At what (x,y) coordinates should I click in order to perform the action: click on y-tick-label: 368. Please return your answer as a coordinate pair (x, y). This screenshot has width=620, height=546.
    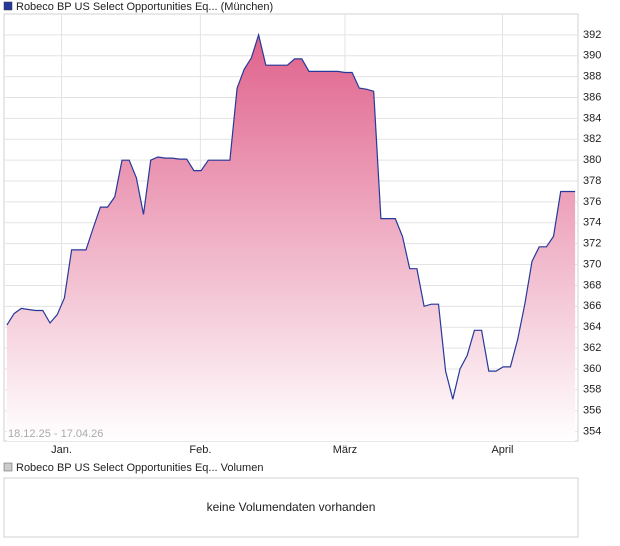
    Looking at the image, I should click on (592, 285).